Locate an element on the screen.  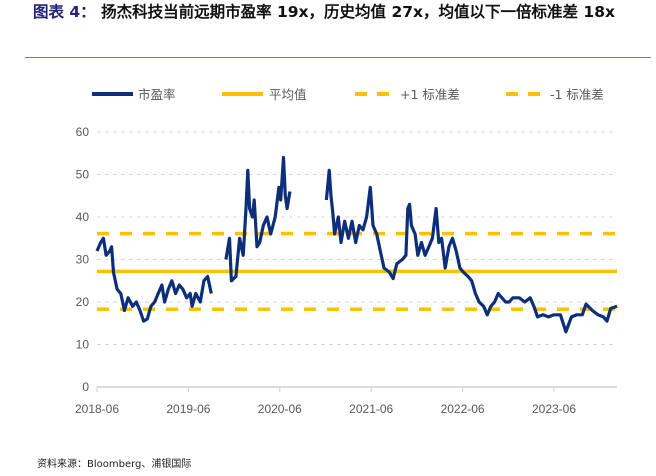
y-tick-label: 30 is located at coordinates (83, 260).